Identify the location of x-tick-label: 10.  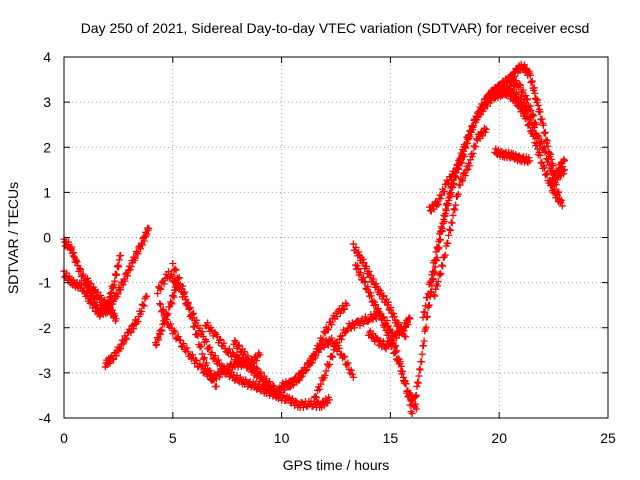
(282, 438).